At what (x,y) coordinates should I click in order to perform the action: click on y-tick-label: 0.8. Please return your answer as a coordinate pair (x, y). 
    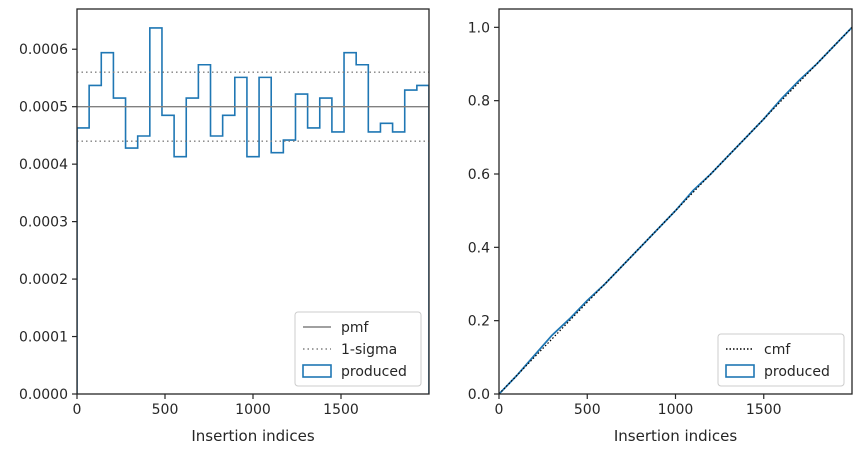
    Looking at the image, I should click on (479, 102).